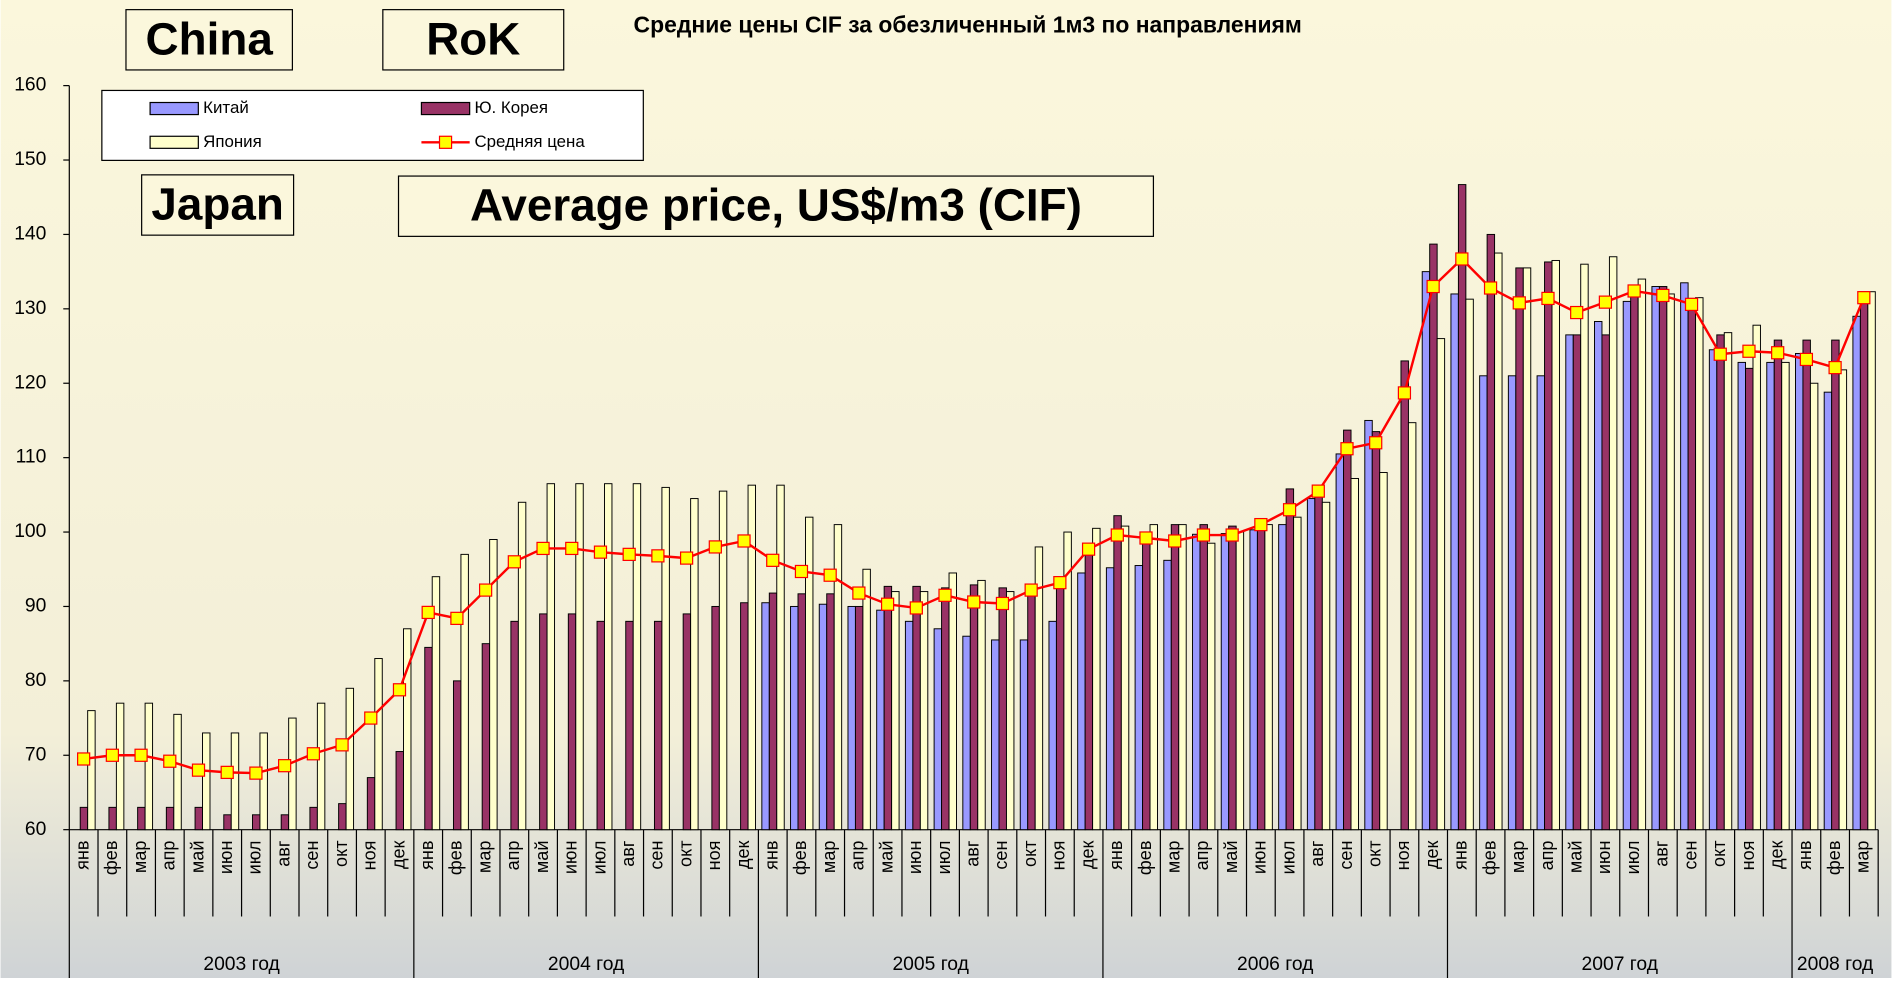  Describe the element at coordinates (30, 85) in the screenshot. I see `y-tick-label: 160` at that location.